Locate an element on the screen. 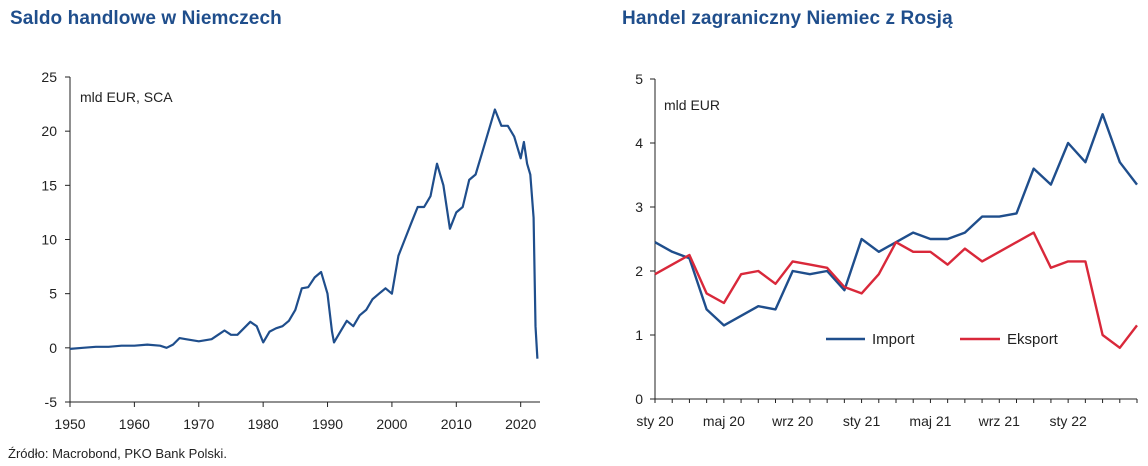  right-unit-label: mld EUR is located at coordinates (692, 105).